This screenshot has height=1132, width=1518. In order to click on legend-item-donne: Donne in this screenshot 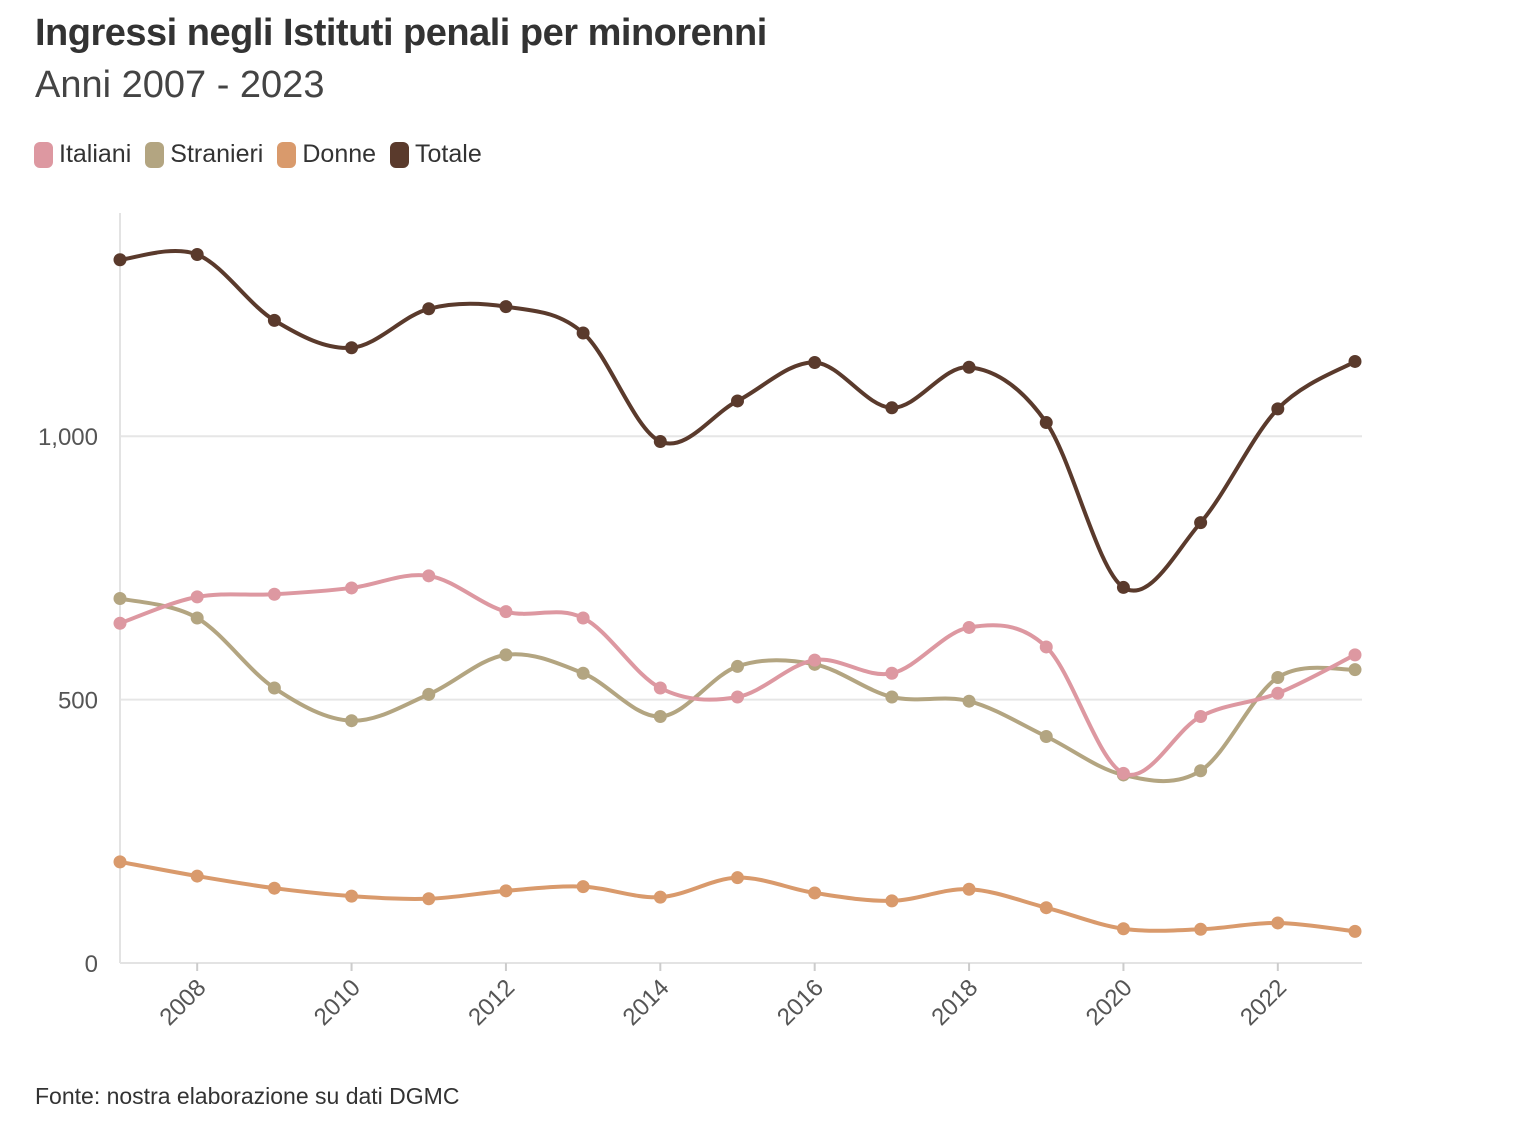, I will do `click(326, 154)`.